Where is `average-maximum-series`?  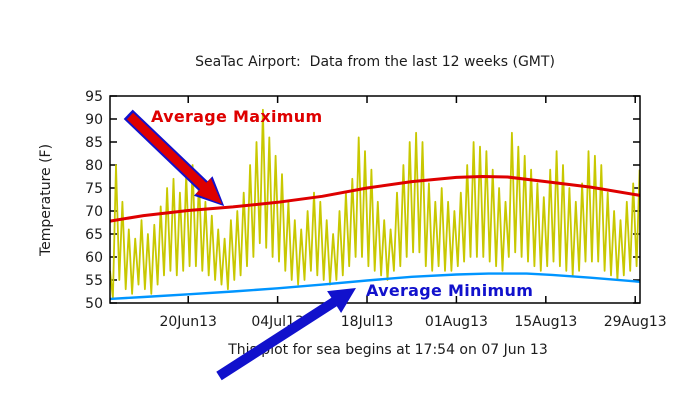
average-maximum-series is located at coordinates (375, 199).